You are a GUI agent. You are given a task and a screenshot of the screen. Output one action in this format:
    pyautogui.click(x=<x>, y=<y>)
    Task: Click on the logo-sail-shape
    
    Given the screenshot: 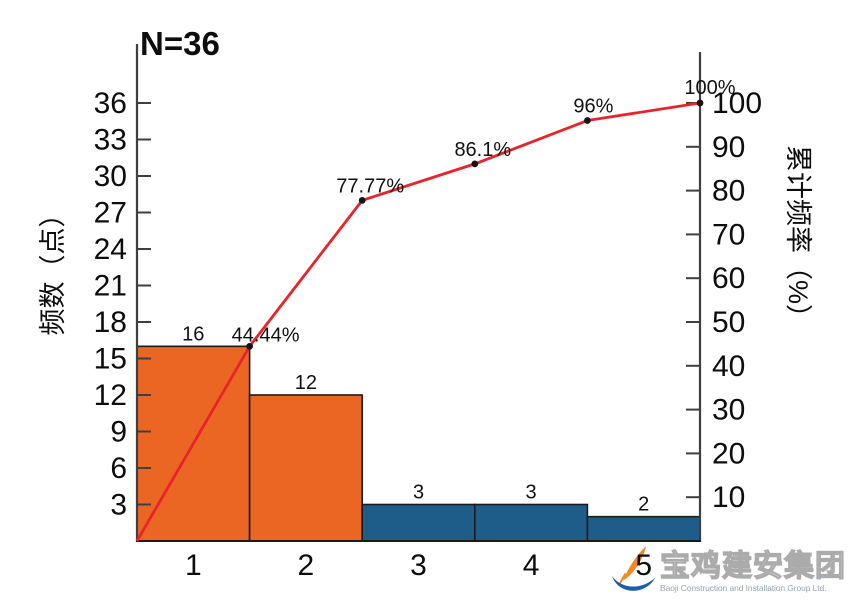 What is the action you would take?
    pyautogui.click(x=635, y=563)
    